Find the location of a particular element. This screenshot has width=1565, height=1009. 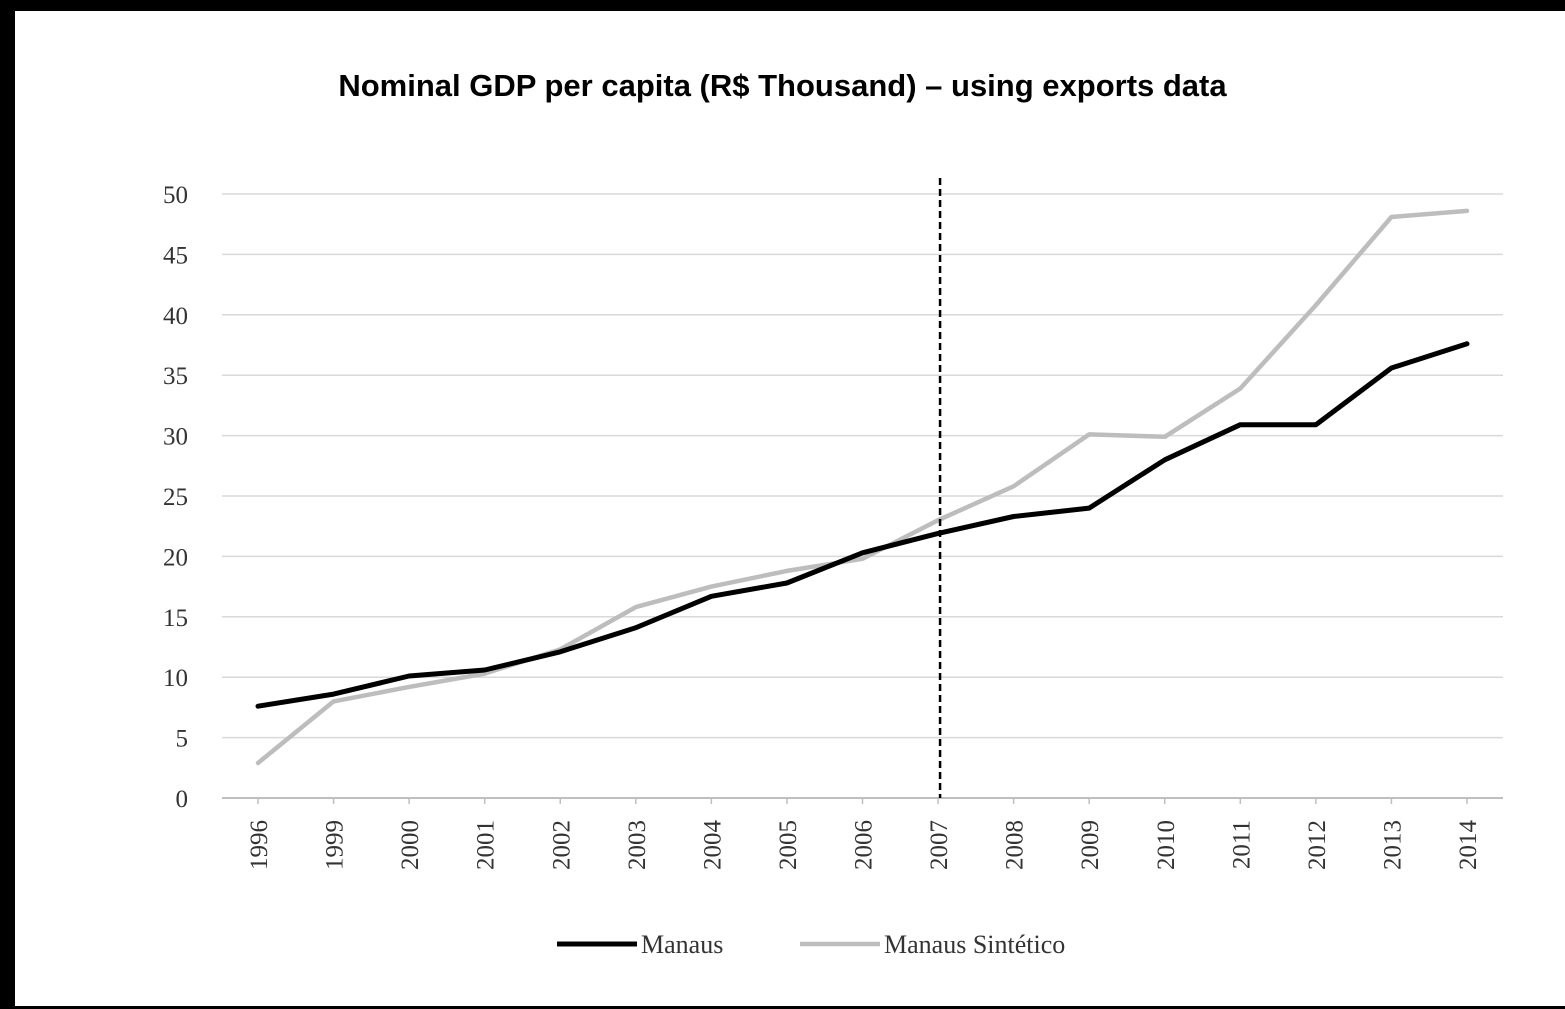

legend-label: Manaus is located at coordinates (682, 944).